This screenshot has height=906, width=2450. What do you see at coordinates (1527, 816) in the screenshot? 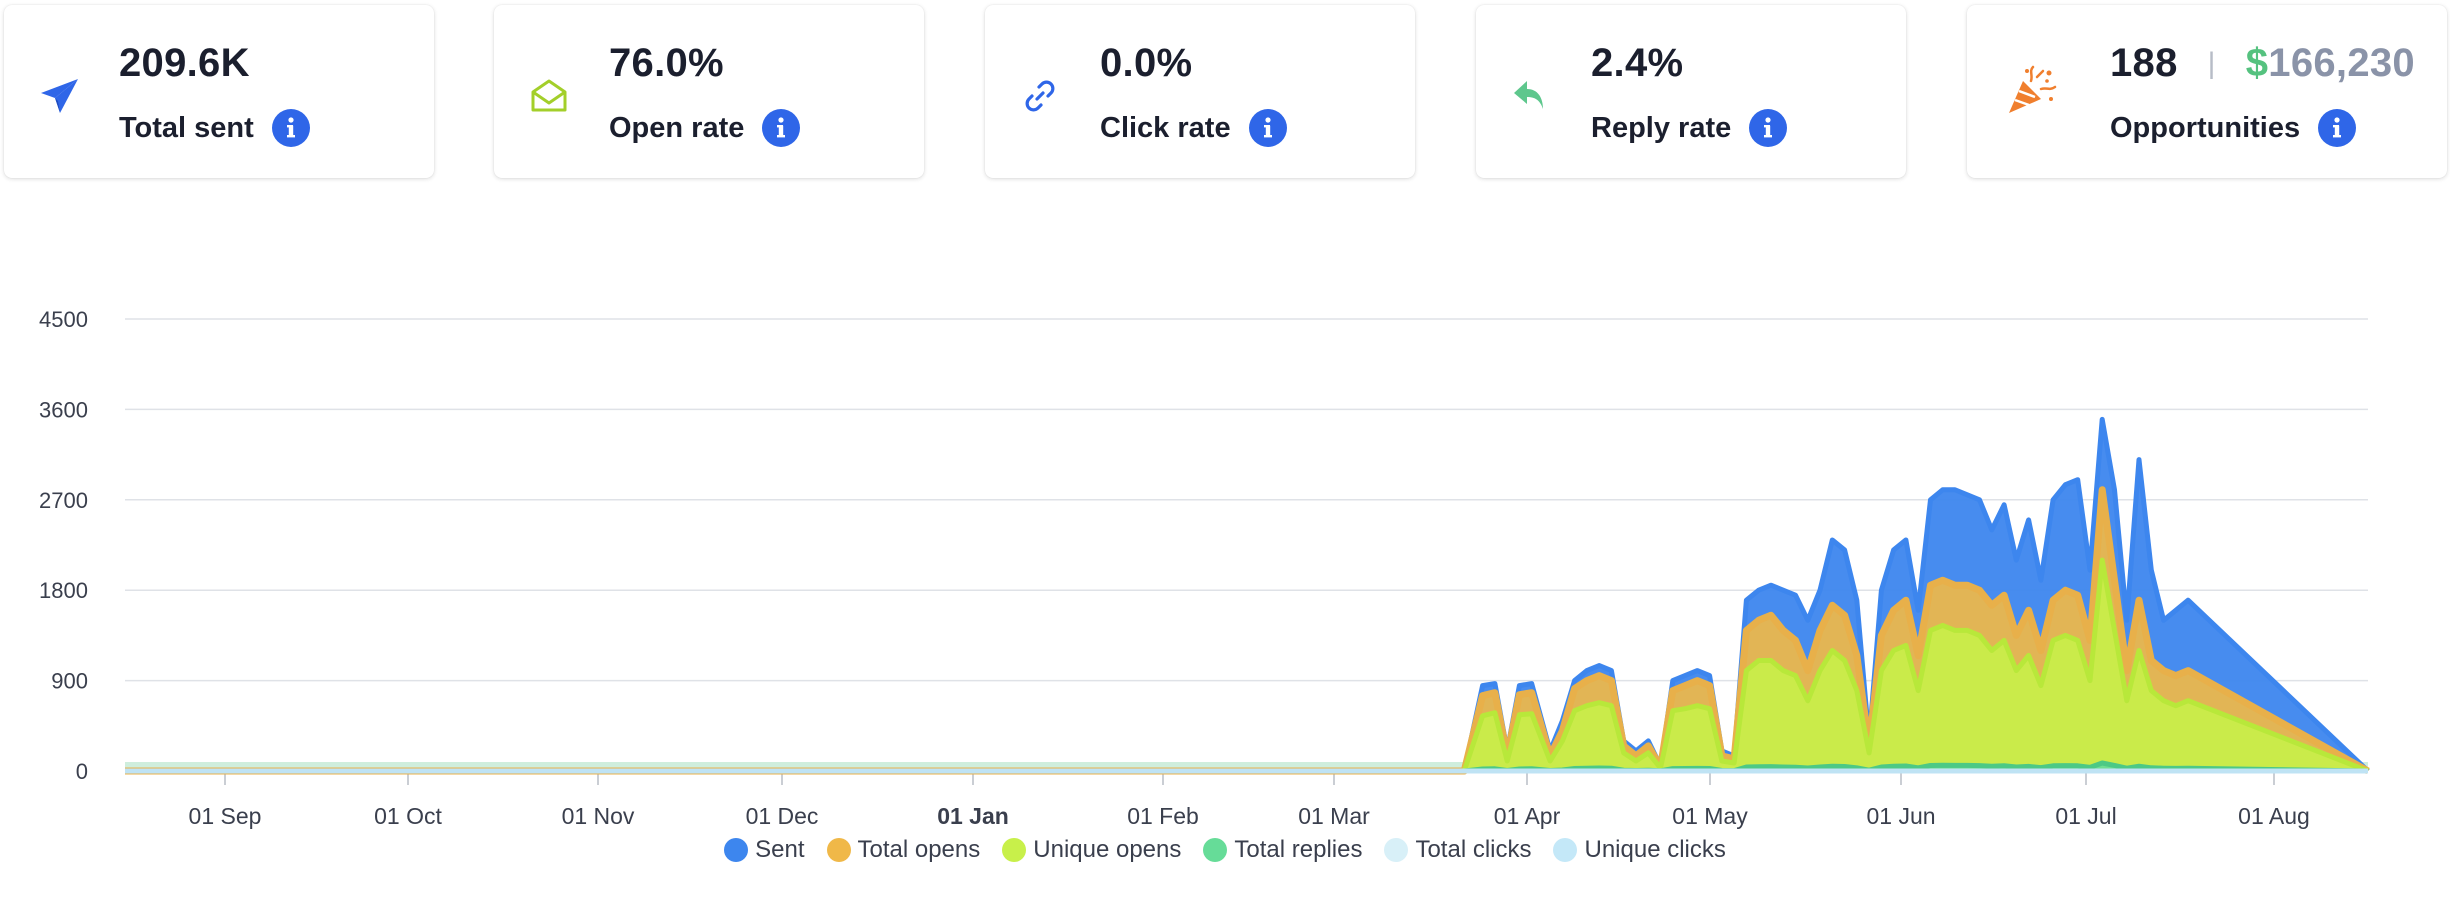
I see `x-tick-label: 01 Apr` at bounding box center [1527, 816].